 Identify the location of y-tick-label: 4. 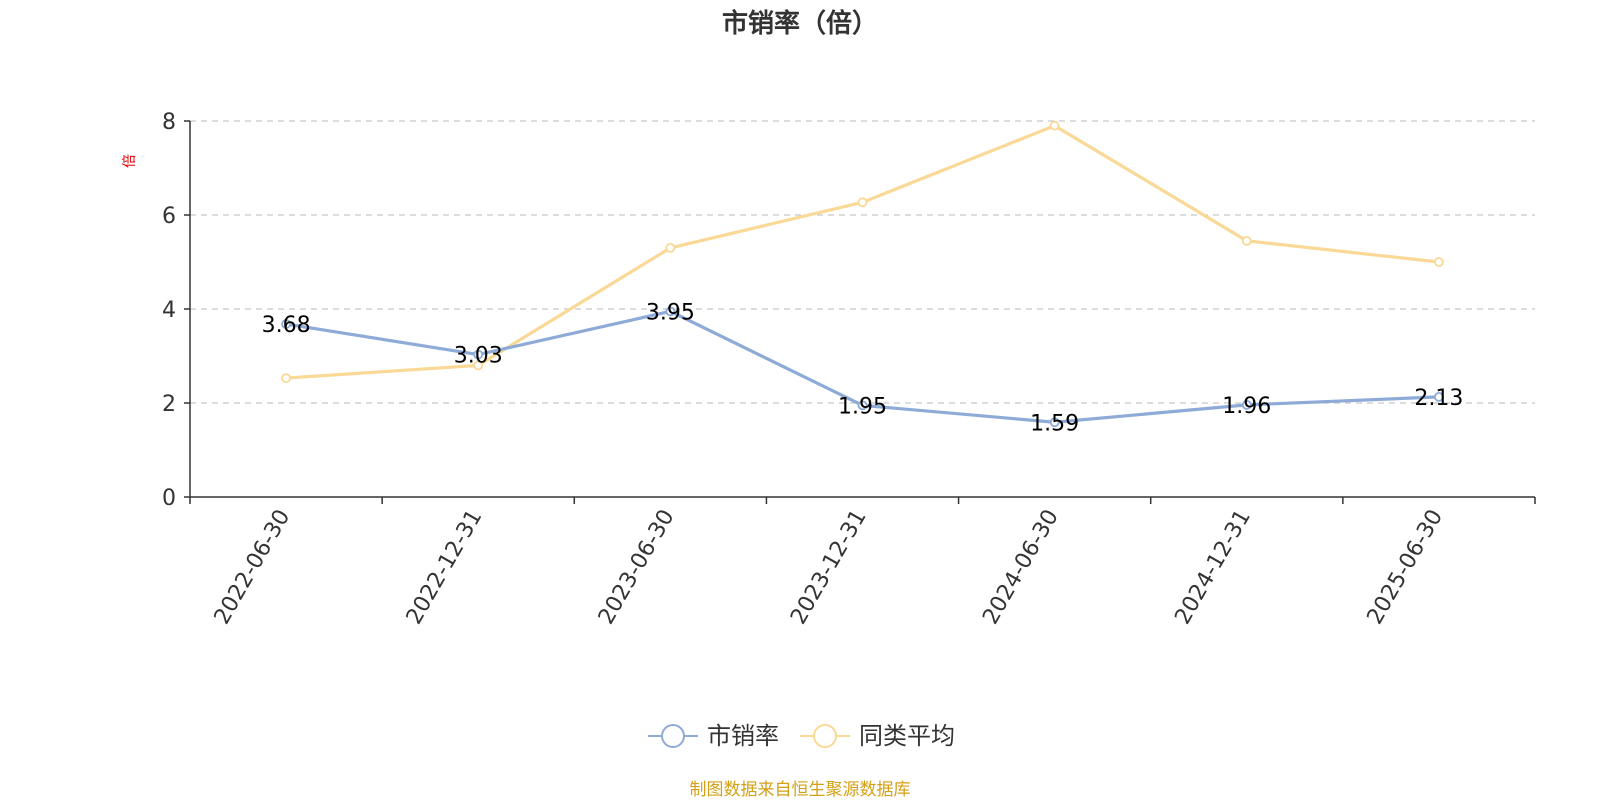
(169, 310).